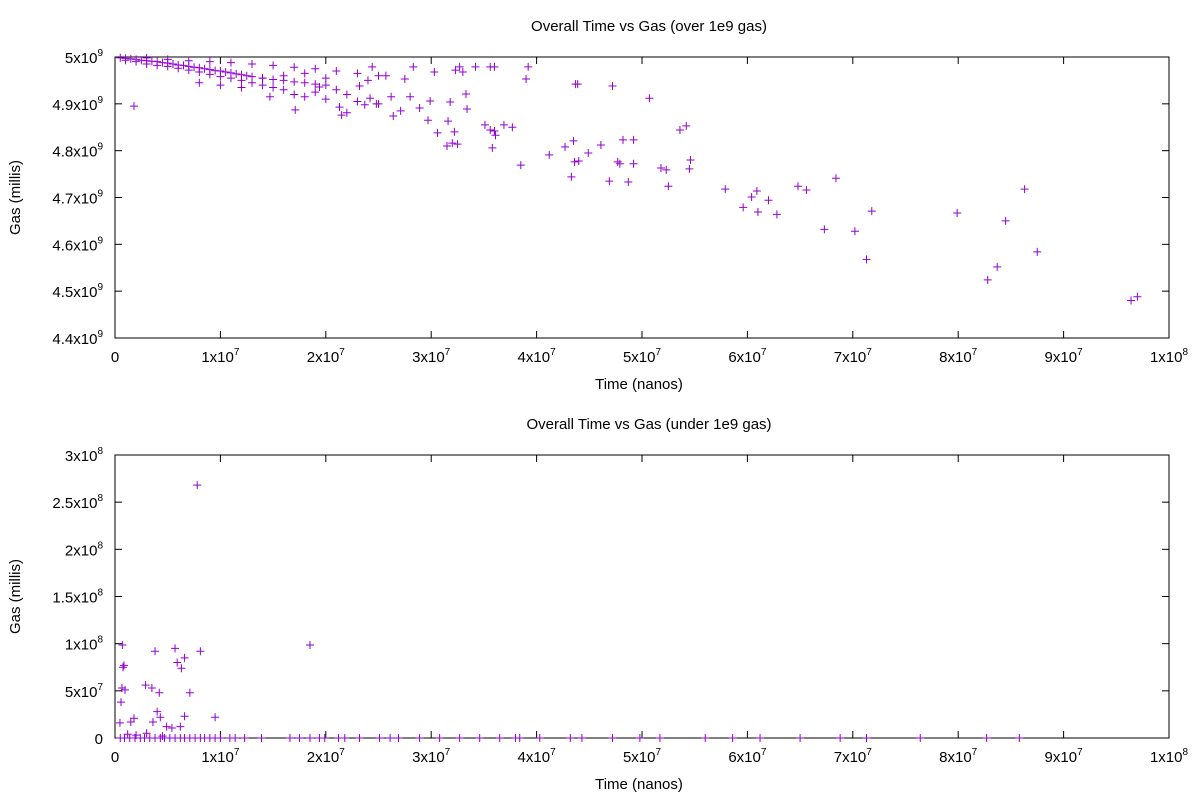 This screenshot has width=1200, height=800. What do you see at coordinates (115, 757) in the screenshot?
I see `x-tick-label: 0` at bounding box center [115, 757].